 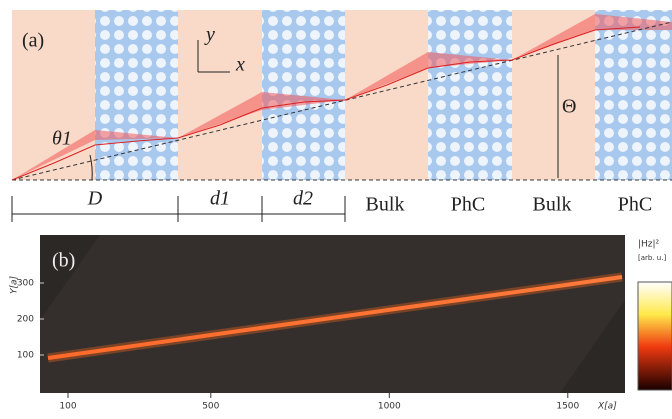 What do you see at coordinates (655, 336) in the screenshot?
I see `colorbar` at bounding box center [655, 336].